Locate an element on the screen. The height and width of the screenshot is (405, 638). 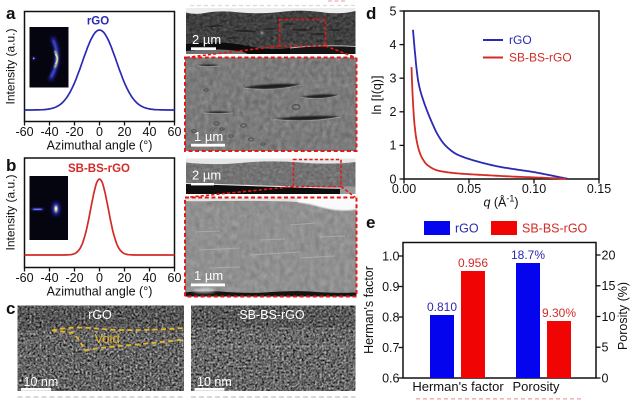
svg-text: 1 is located at coordinates (393, 146).